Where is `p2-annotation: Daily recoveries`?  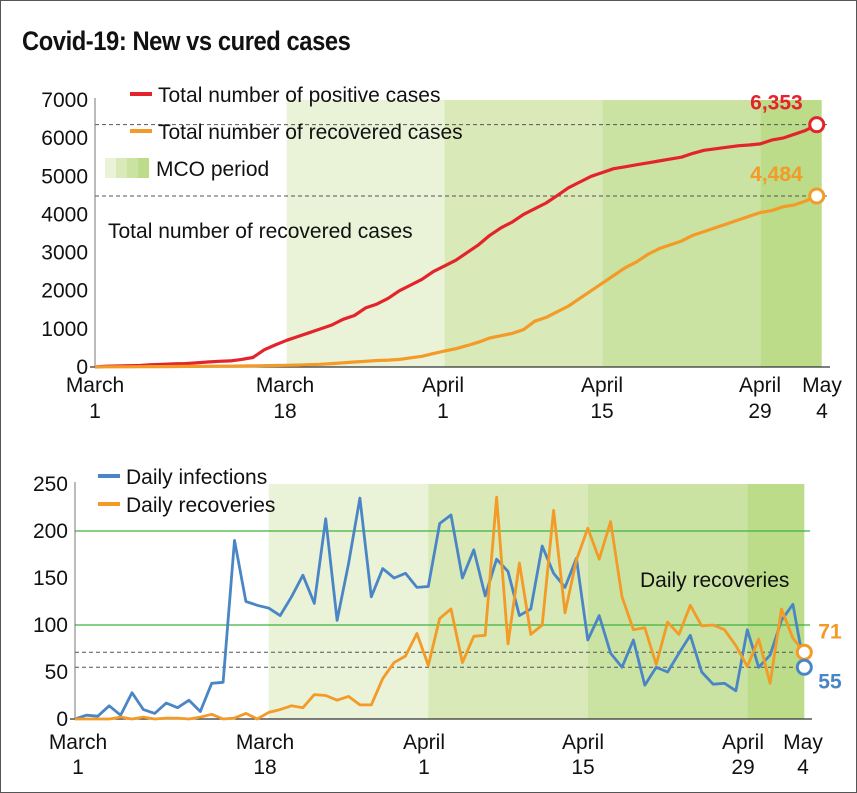
p2-annotation: Daily recoveries is located at coordinates (714, 580).